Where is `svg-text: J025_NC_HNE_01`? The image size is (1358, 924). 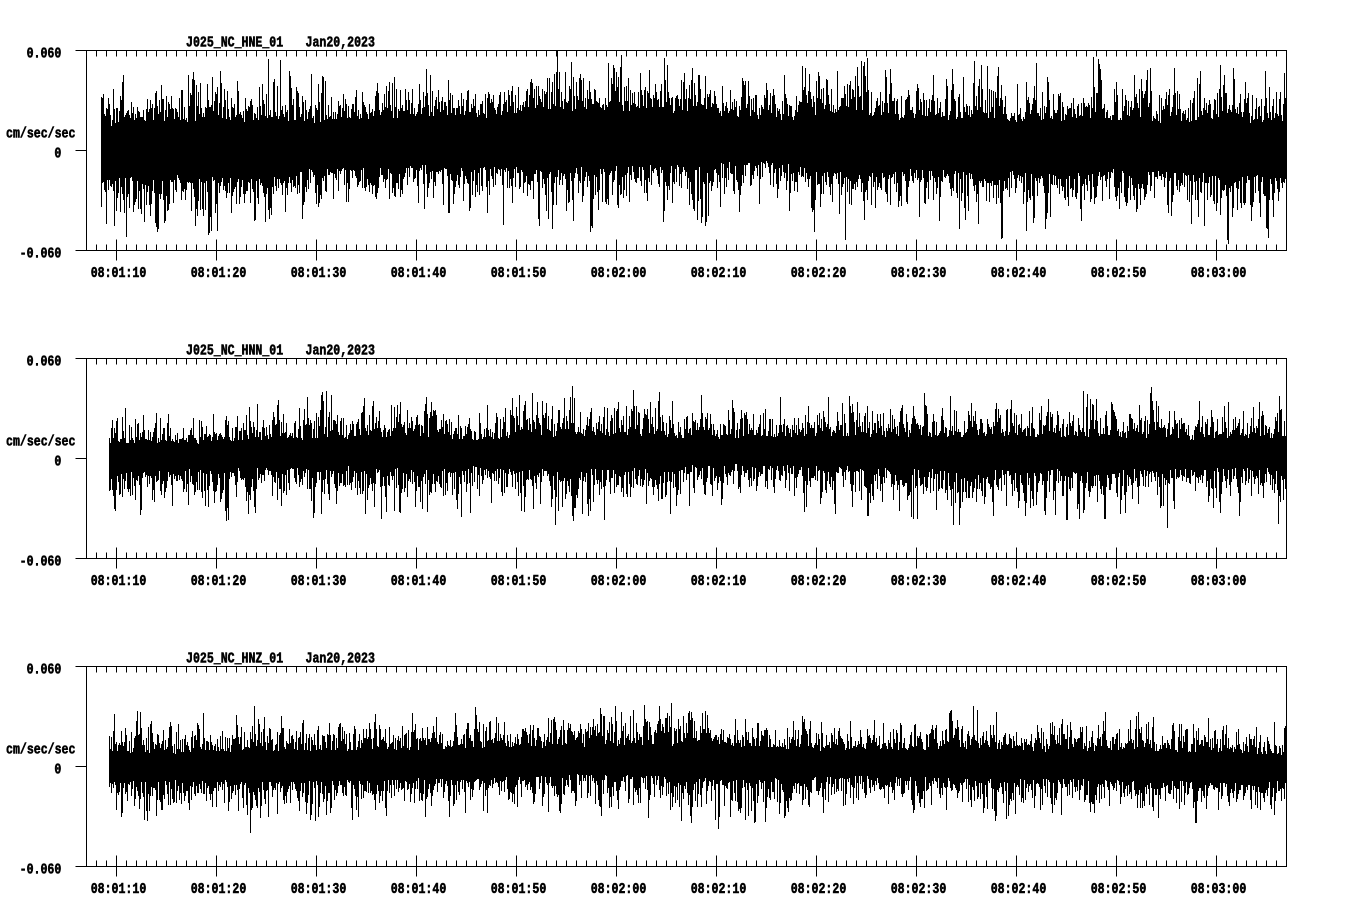
svg-text: J025_NC_HNE_01 is located at coordinates (234, 42).